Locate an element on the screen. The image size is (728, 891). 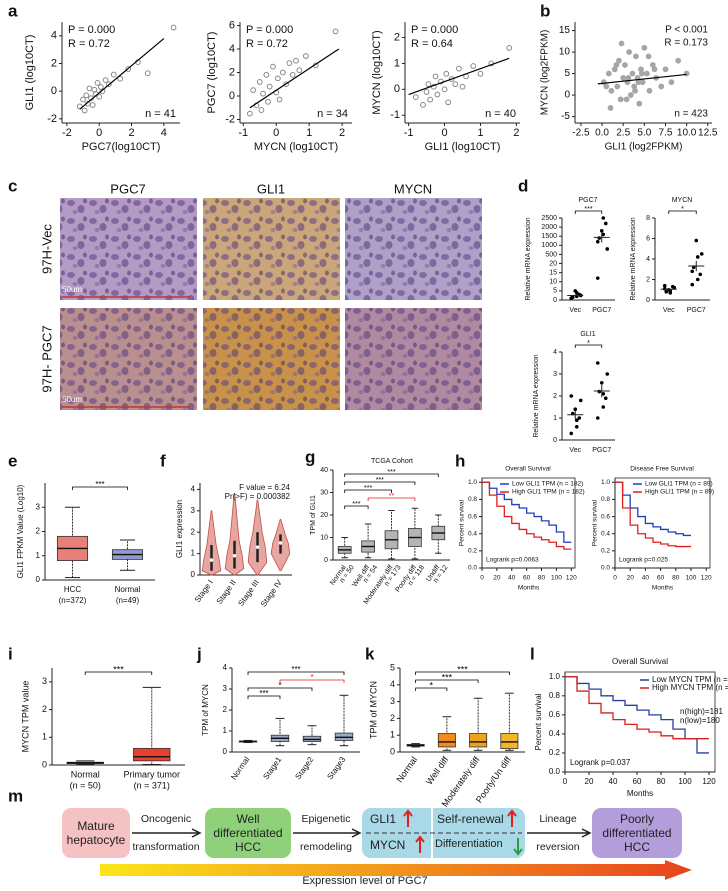
x-tick-label: Stage1 is located at coordinates (272, 768).